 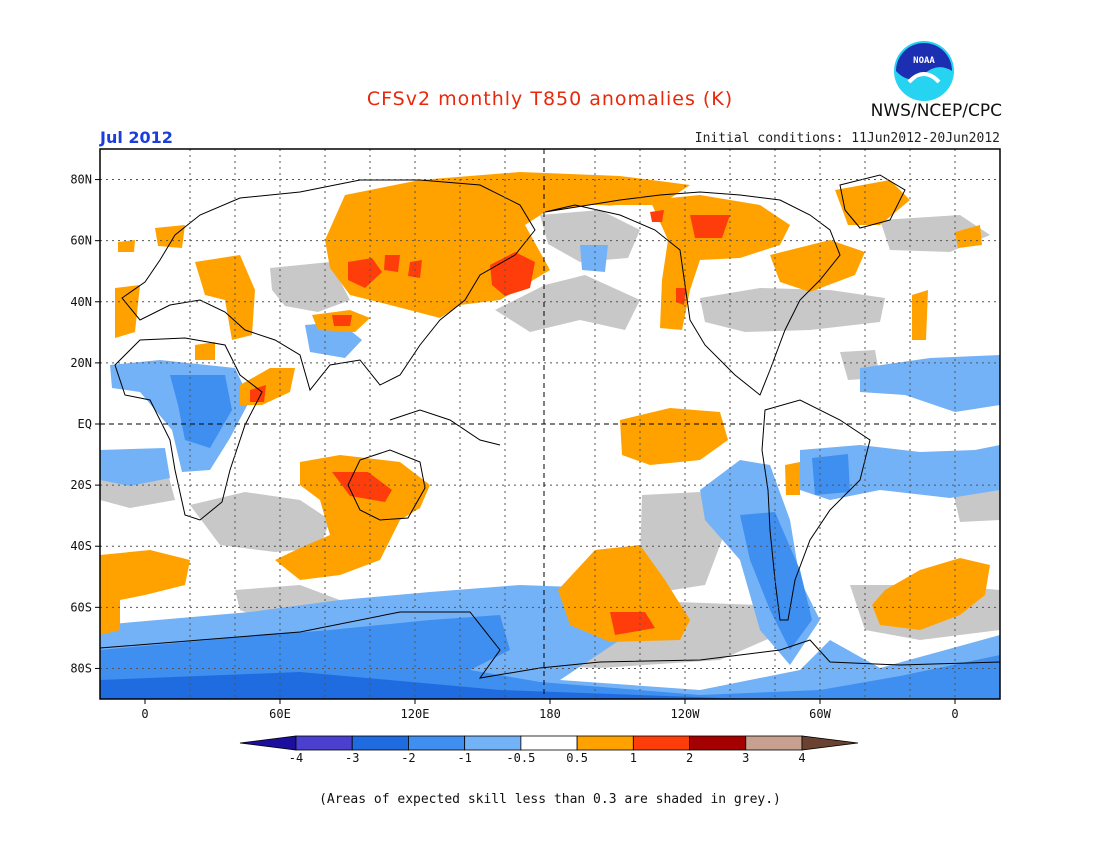 I want to click on logo-text: NOAA, so click(x=924, y=61).